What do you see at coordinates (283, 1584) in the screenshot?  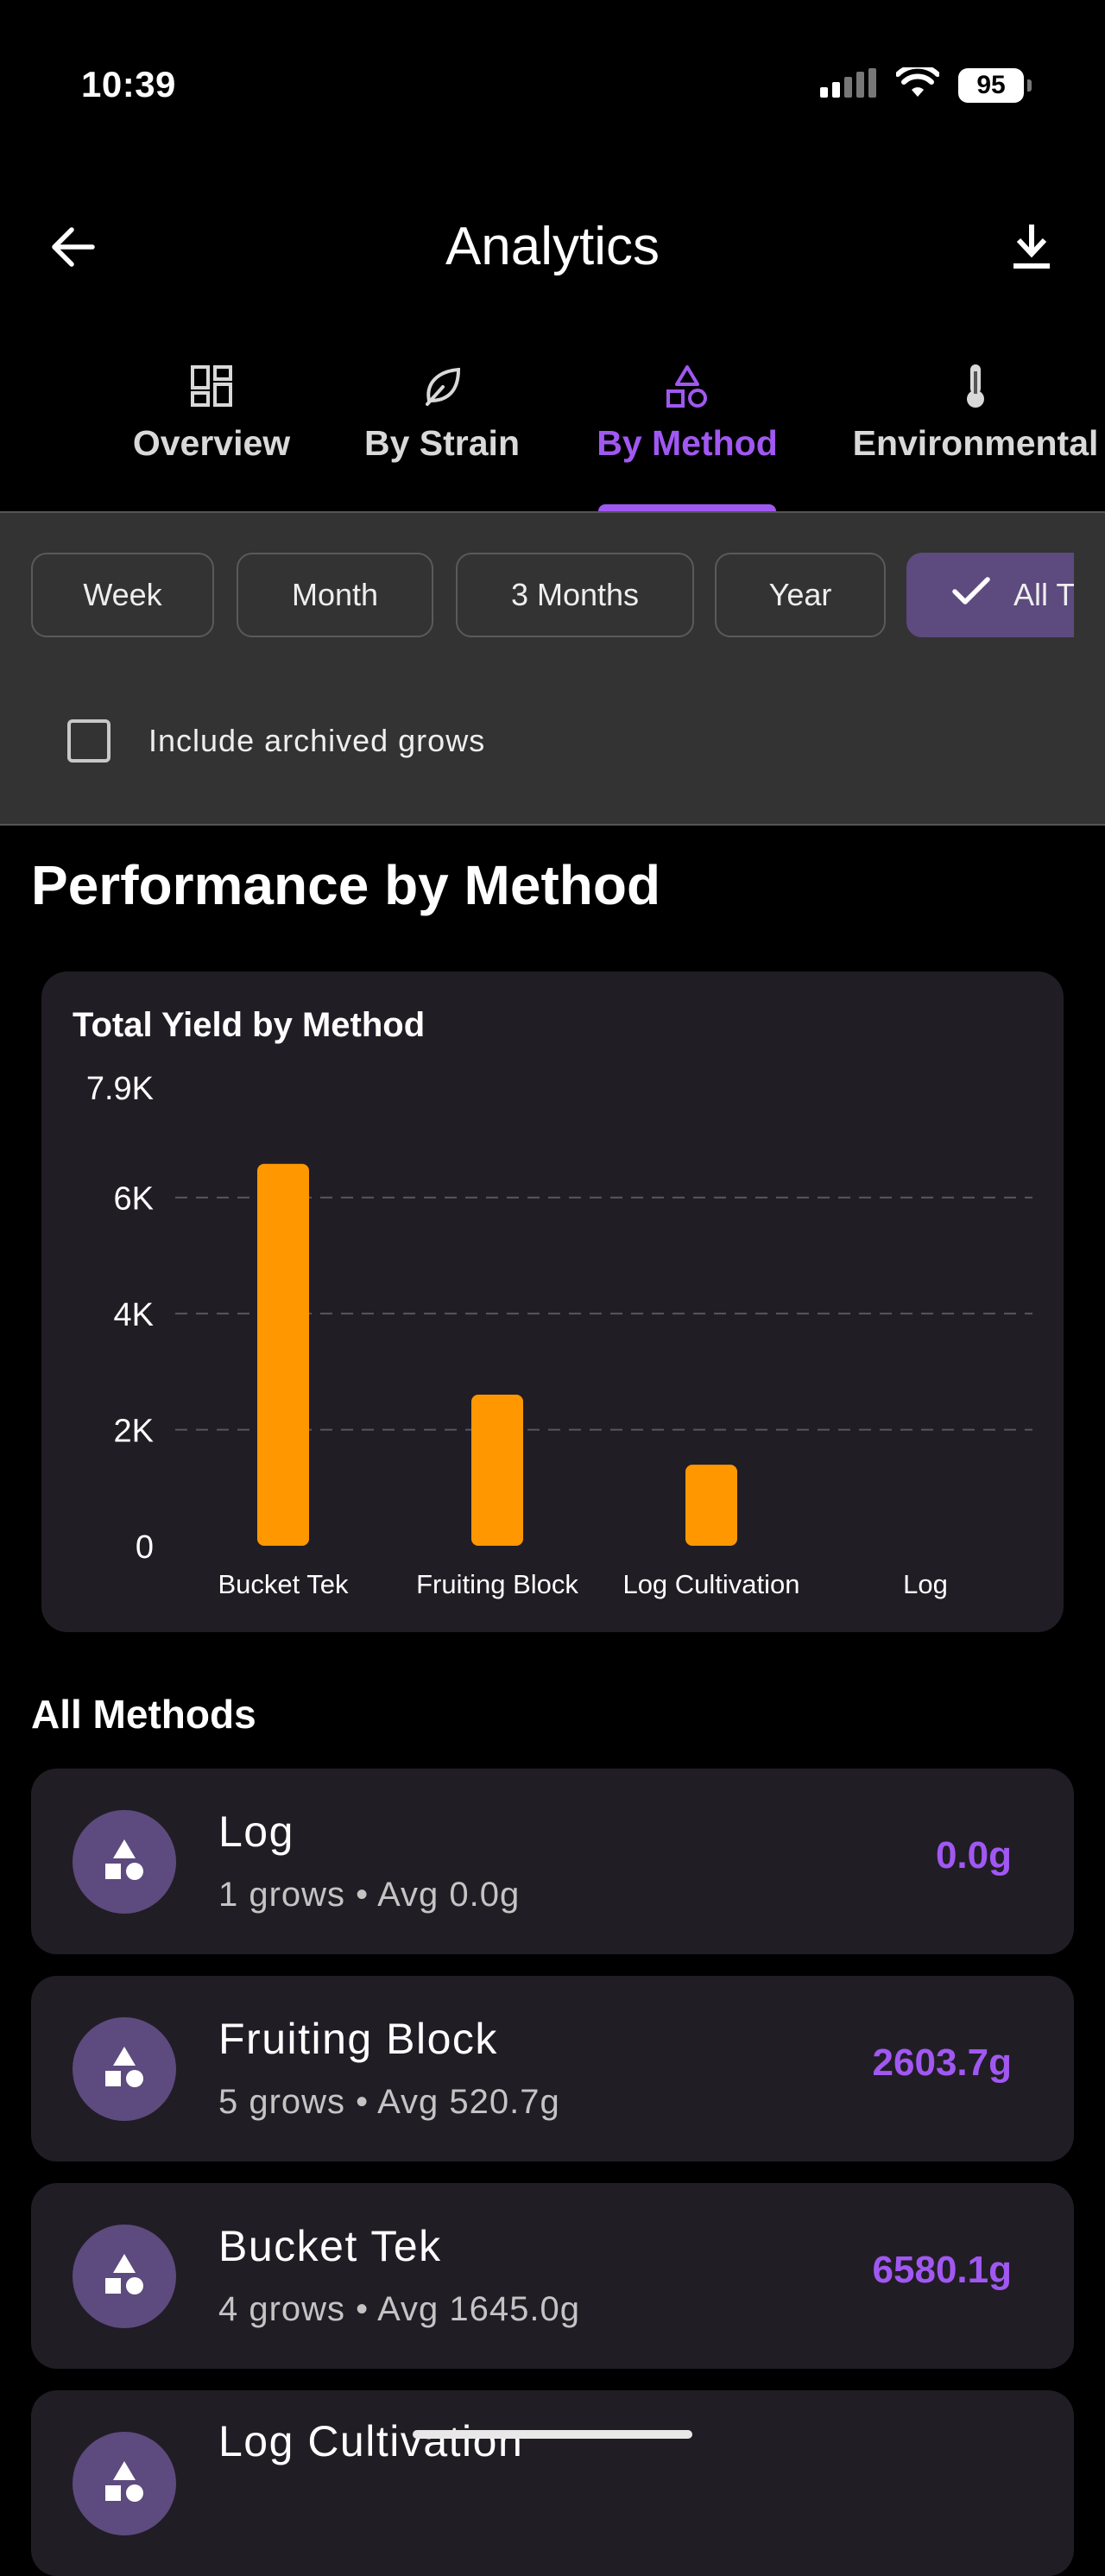 I see `x-tick-label: Bucket Tek` at bounding box center [283, 1584].